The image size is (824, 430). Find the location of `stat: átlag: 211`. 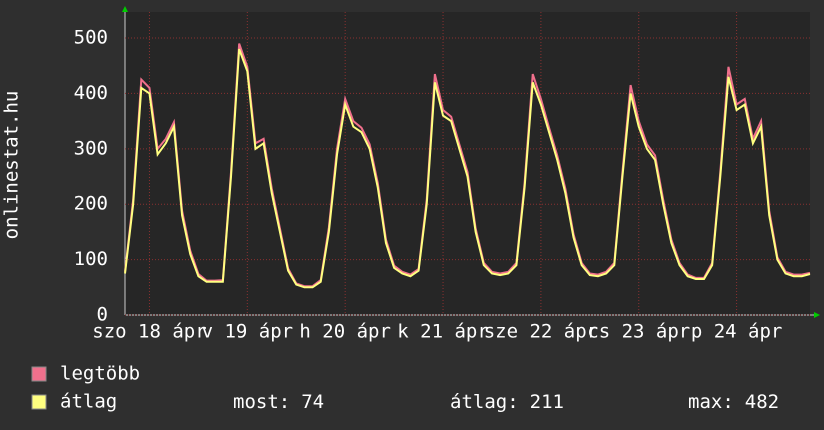

stat: átlag: 211 is located at coordinates (507, 402).